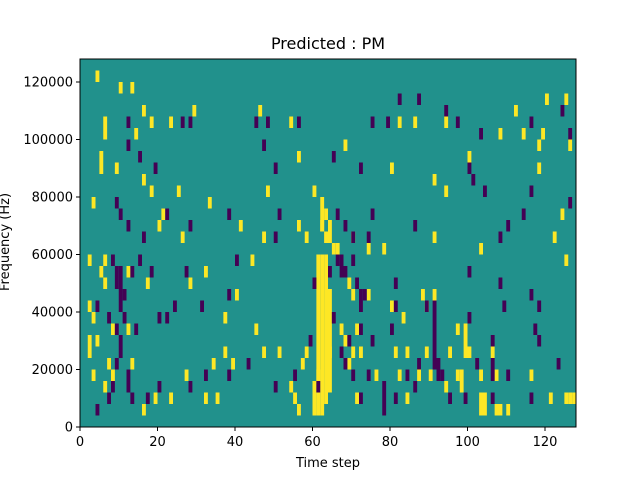  Describe the element at coordinates (467, 442) in the screenshot. I see `x-tick-label: 100` at that location.